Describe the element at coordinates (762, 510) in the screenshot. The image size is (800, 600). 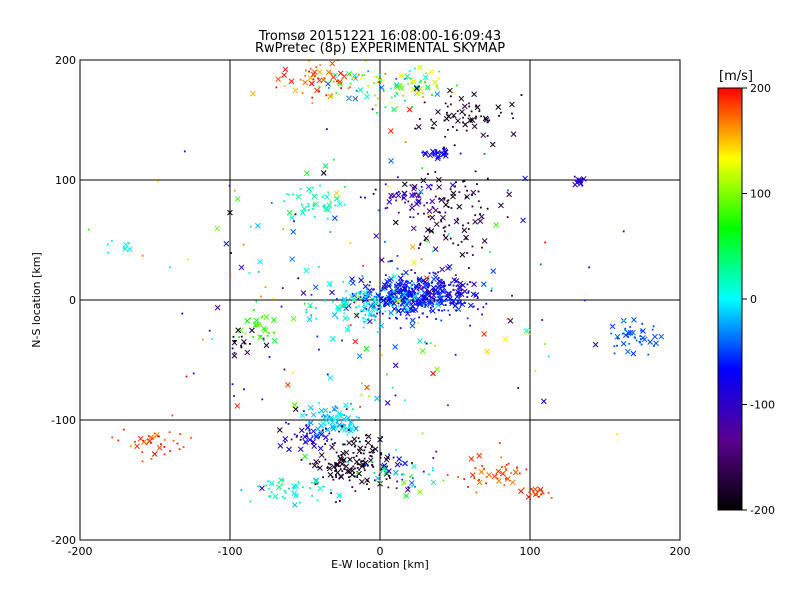
I see `colorbar-tick-label: -200` at that location.